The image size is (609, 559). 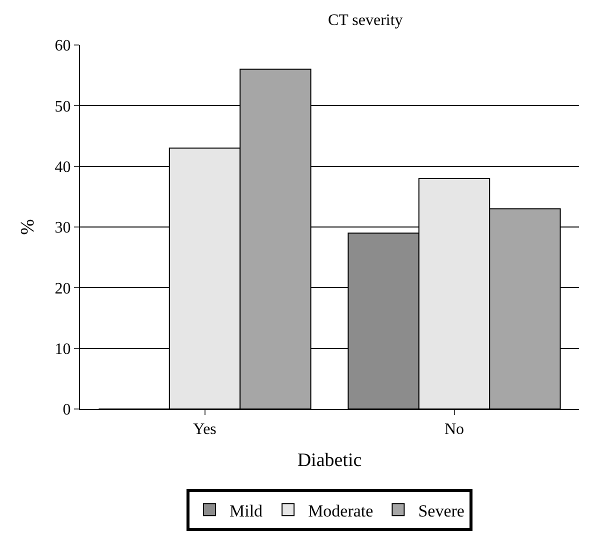 I want to click on y-tick-label: 30, so click(x=62, y=228).